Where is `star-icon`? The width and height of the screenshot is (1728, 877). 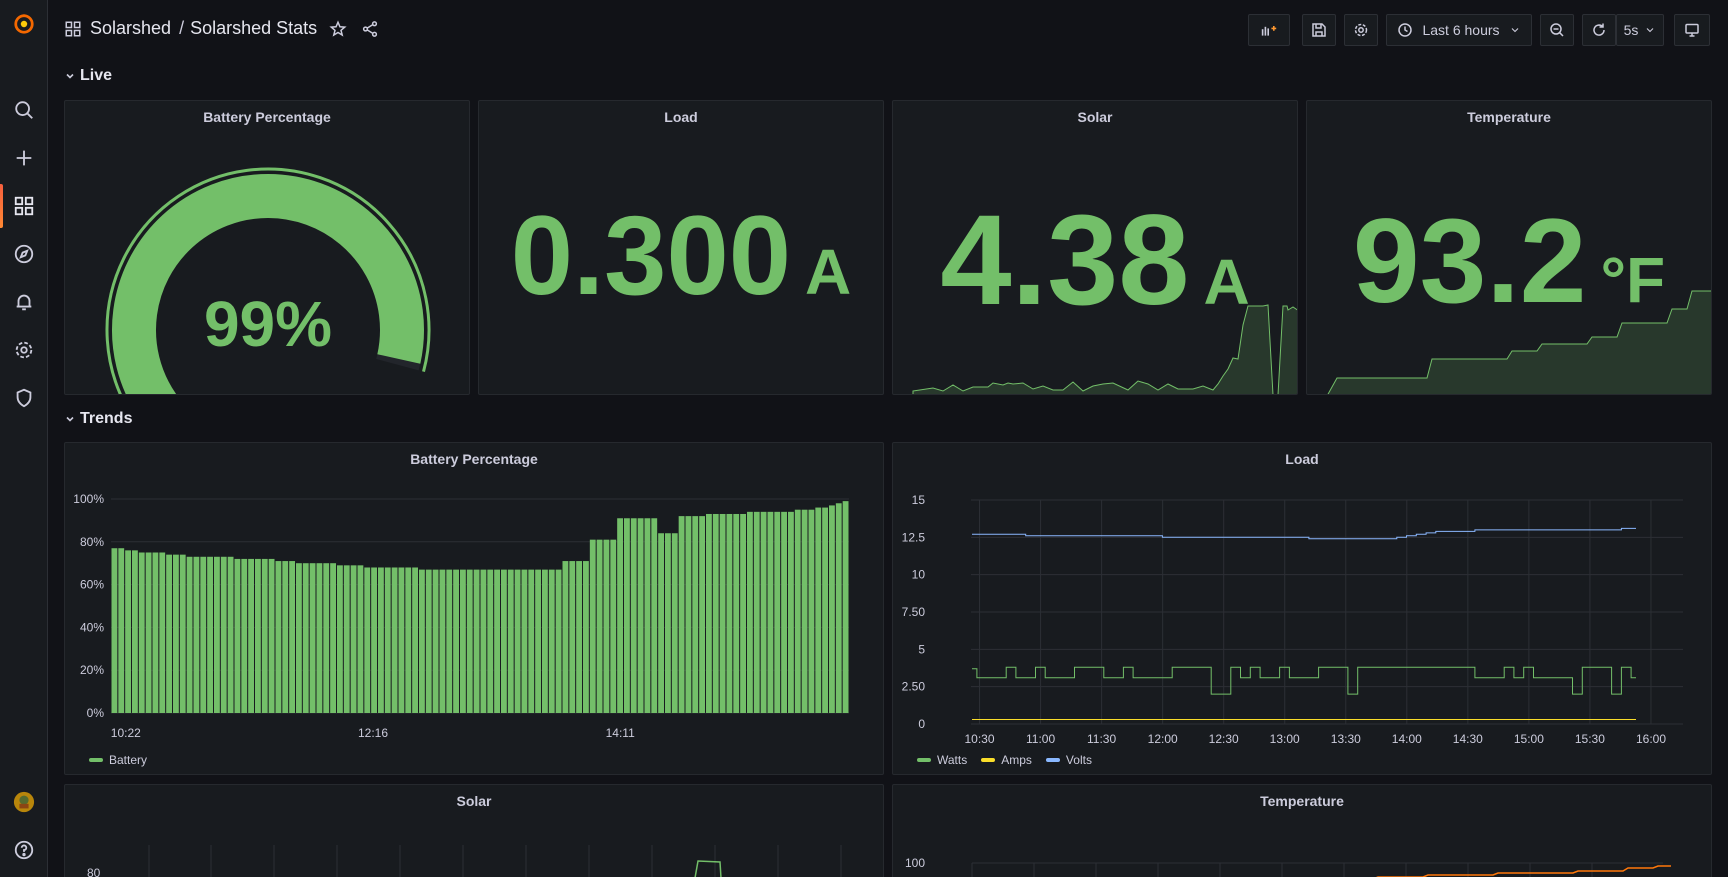
star-icon is located at coordinates (338, 28).